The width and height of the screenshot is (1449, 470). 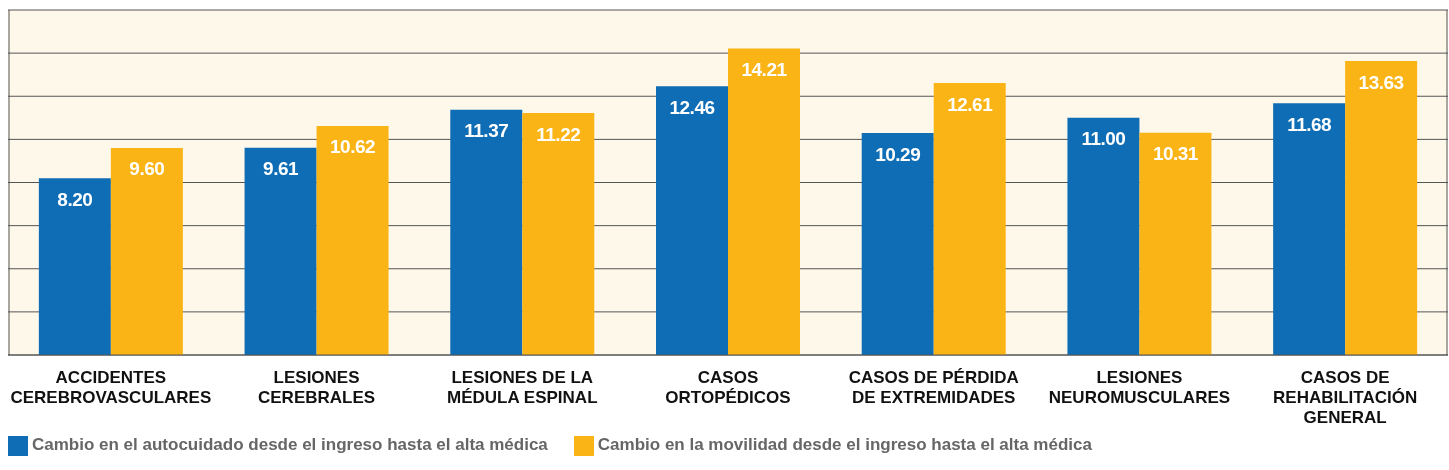 I want to click on data-label: 9.60, so click(x=147, y=169).